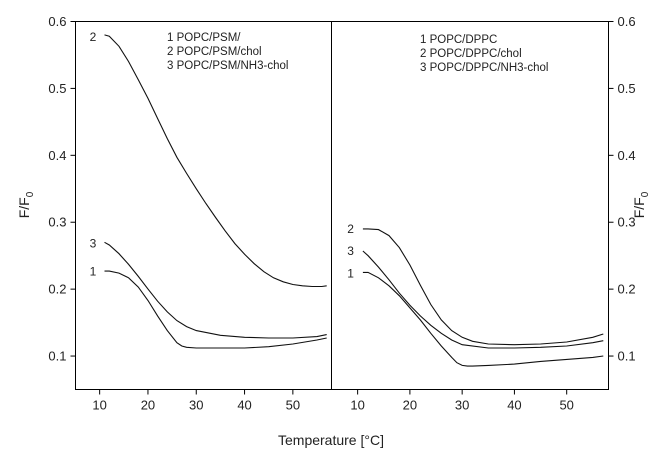 Image resolution: width=653 pixels, height=455 pixels. I want to click on right-panel-curves, so click(483, 297).